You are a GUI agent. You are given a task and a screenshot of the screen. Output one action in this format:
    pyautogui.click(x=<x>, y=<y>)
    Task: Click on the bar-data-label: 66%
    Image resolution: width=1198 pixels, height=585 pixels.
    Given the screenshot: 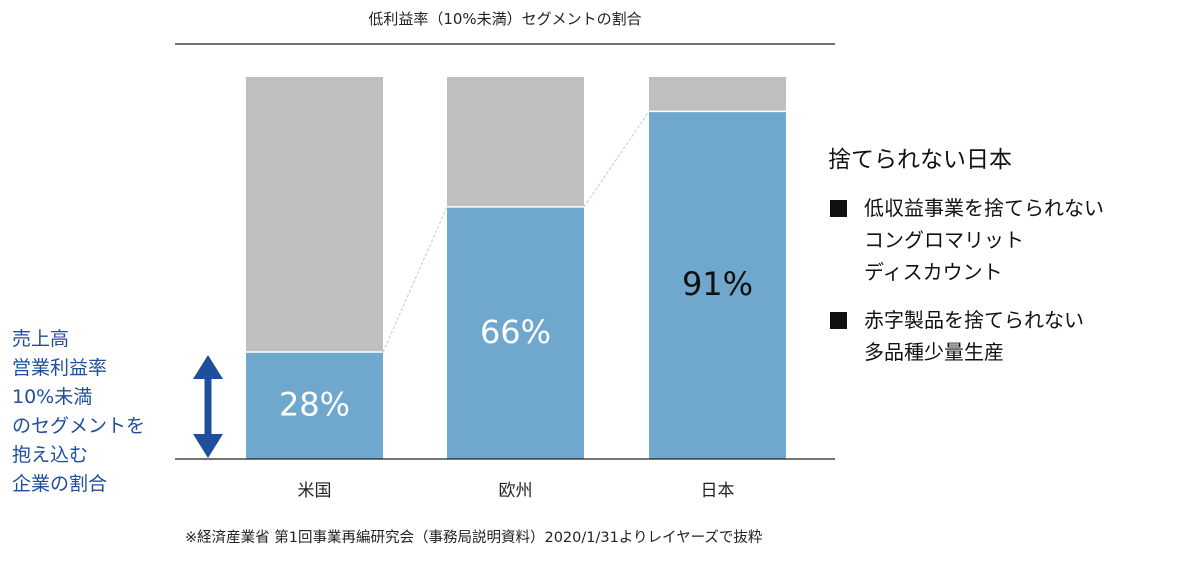 What is the action you would take?
    pyautogui.click(x=515, y=332)
    